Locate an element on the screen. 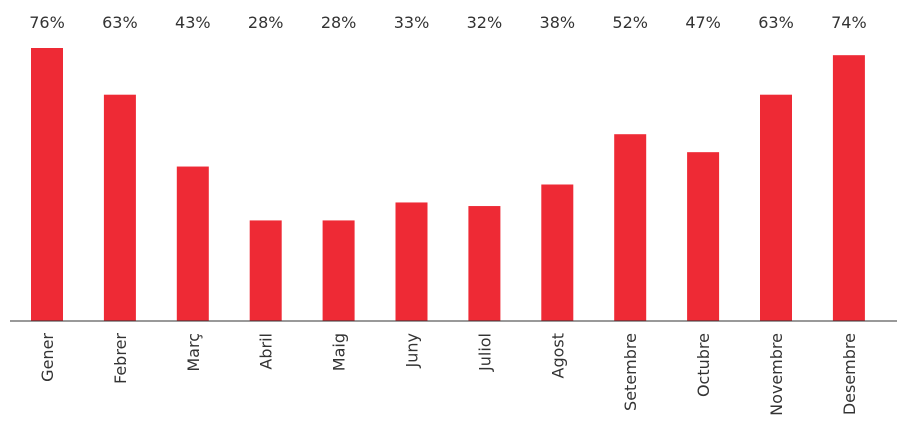  value-label: 52% is located at coordinates (630, 22).